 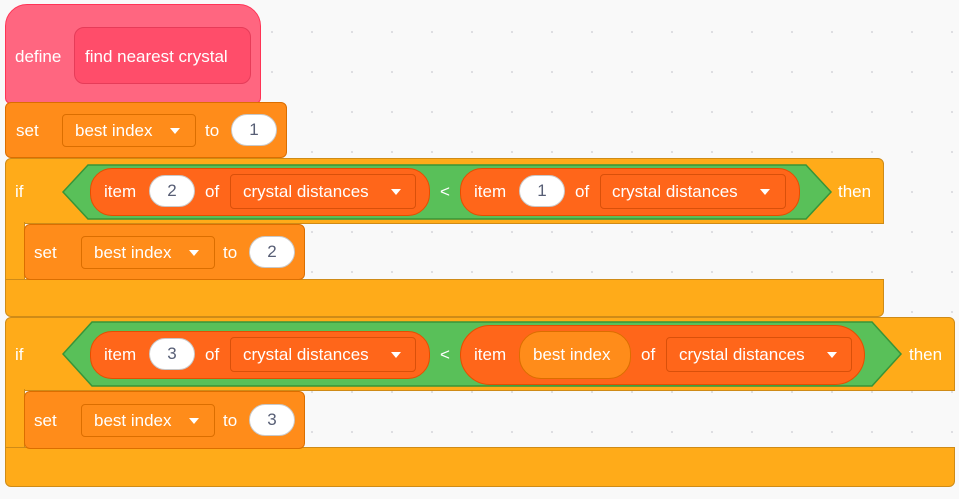 I want to click on custom-block-prototype, so click(x=162, y=55).